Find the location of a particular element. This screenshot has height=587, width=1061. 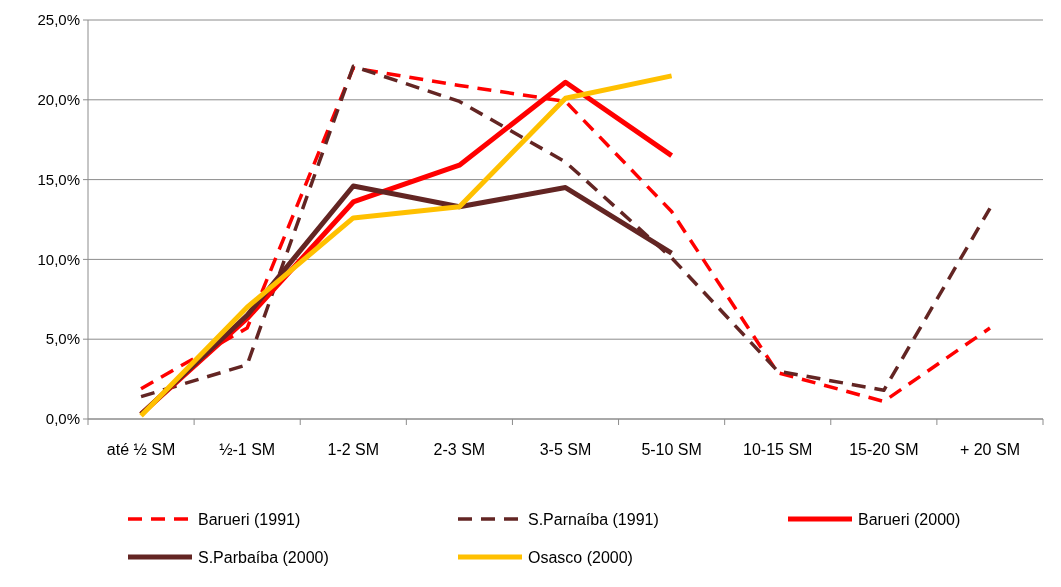

legend-label: Osasco (2000) is located at coordinates (580, 557).